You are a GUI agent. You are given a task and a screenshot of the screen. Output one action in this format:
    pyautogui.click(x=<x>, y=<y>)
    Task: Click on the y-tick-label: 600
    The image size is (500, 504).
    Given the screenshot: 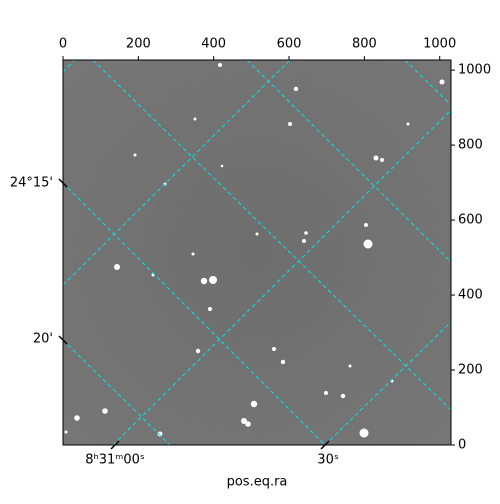 What is the action you would take?
    pyautogui.click(x=470, y=220)
    